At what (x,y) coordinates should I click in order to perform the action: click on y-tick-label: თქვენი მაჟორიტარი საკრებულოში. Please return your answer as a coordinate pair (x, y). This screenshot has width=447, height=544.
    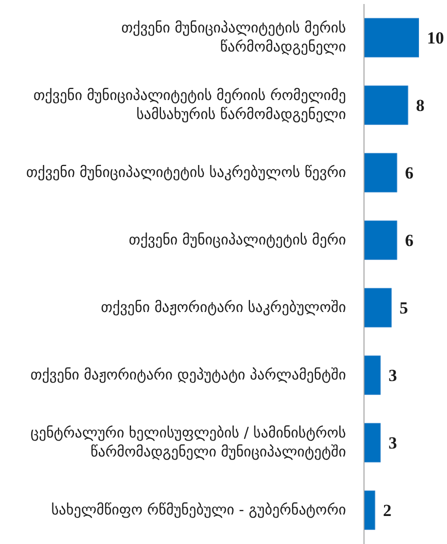
    Looking at the image, I should click on (223, 307).